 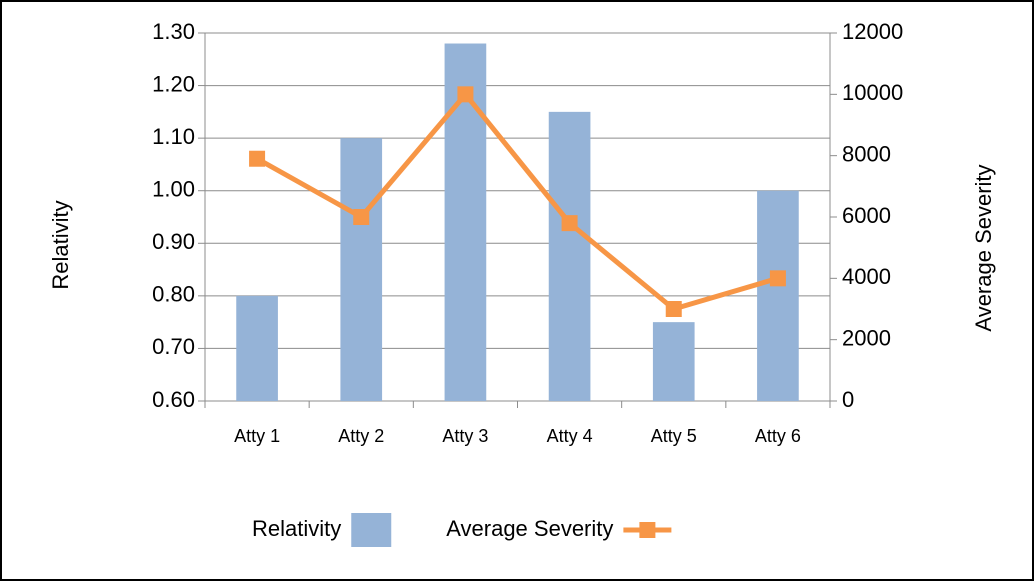 What do you see at coordinates (173, 346) in the screenshot?
I see `y-tick-label: 0.70` at bounding box center [173, 346].